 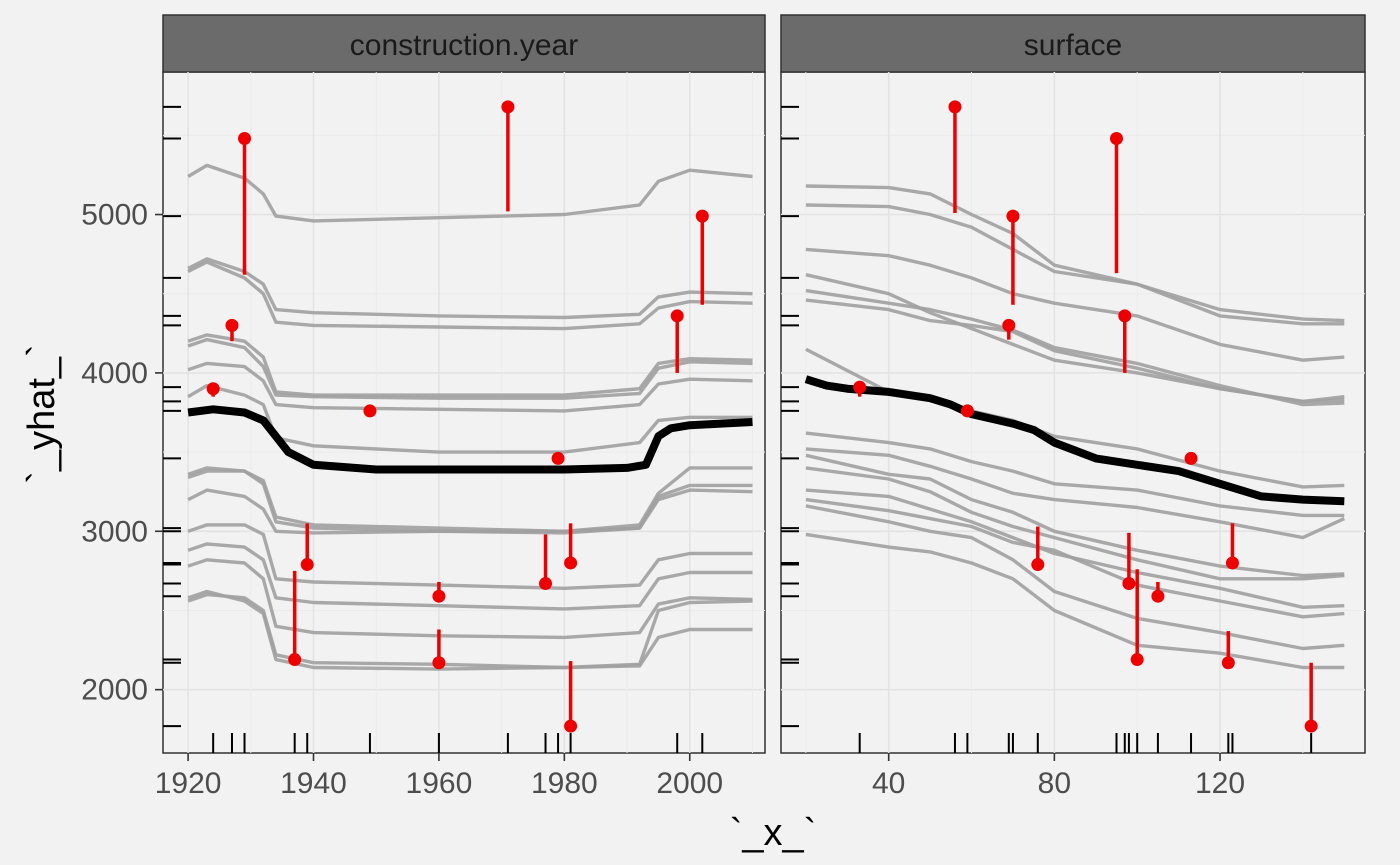 What do you see at coordinates (42, 413) in the screenshot?
I see `y-axis-title: `_yhat_`` at bounding box center [42, 413].